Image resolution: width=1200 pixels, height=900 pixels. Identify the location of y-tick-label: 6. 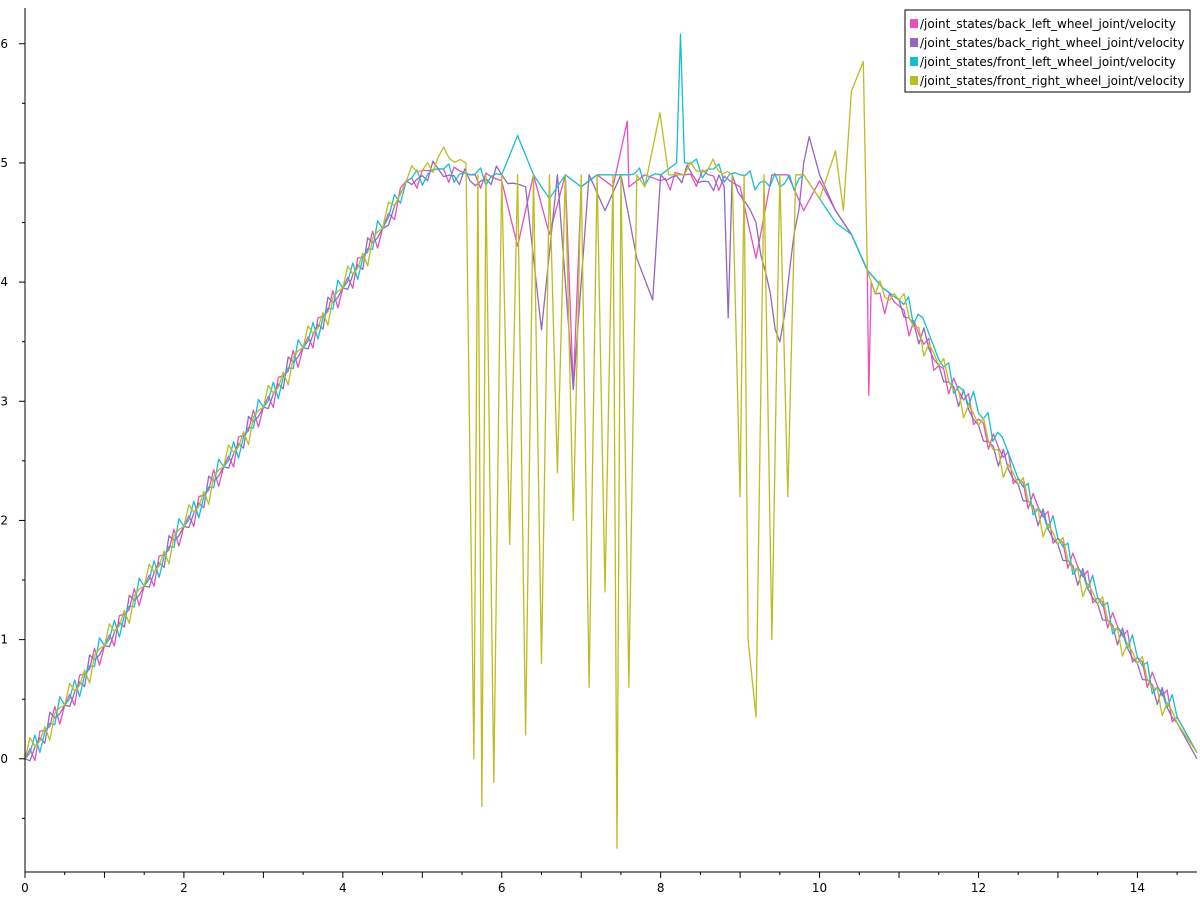
(4, 44).